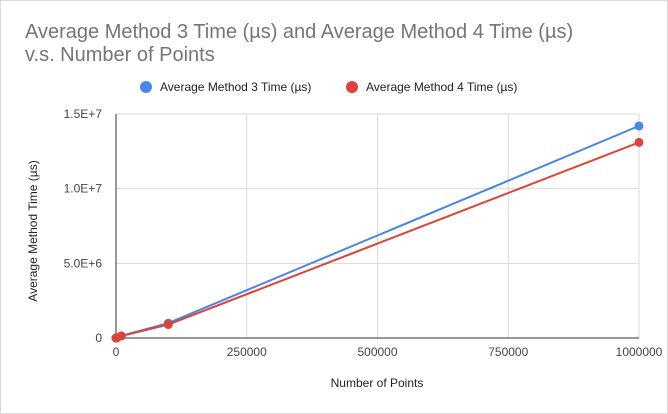  What do you see at coordinates (83, 114) in the screenshot?
I see `y-tick-label: 1.5E+7` at bounding box center [83, 114].